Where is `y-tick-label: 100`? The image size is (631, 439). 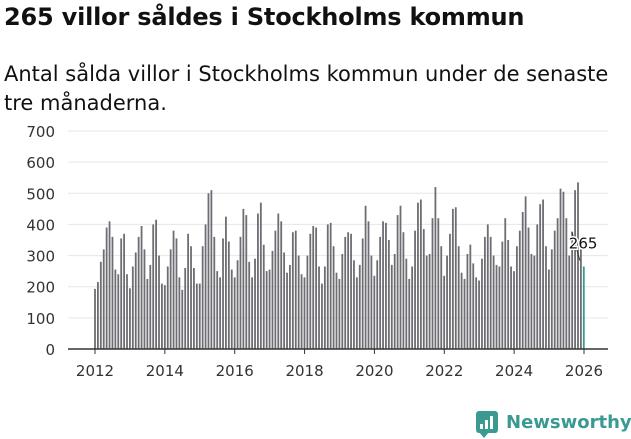
y-tick-label: 100 is located at coordinates (40, 319).